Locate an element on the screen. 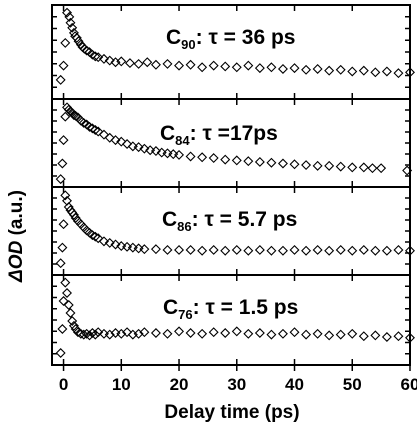  panel-label-suffix: : τ = 1.5 ps is located at coordinates (246, 307).